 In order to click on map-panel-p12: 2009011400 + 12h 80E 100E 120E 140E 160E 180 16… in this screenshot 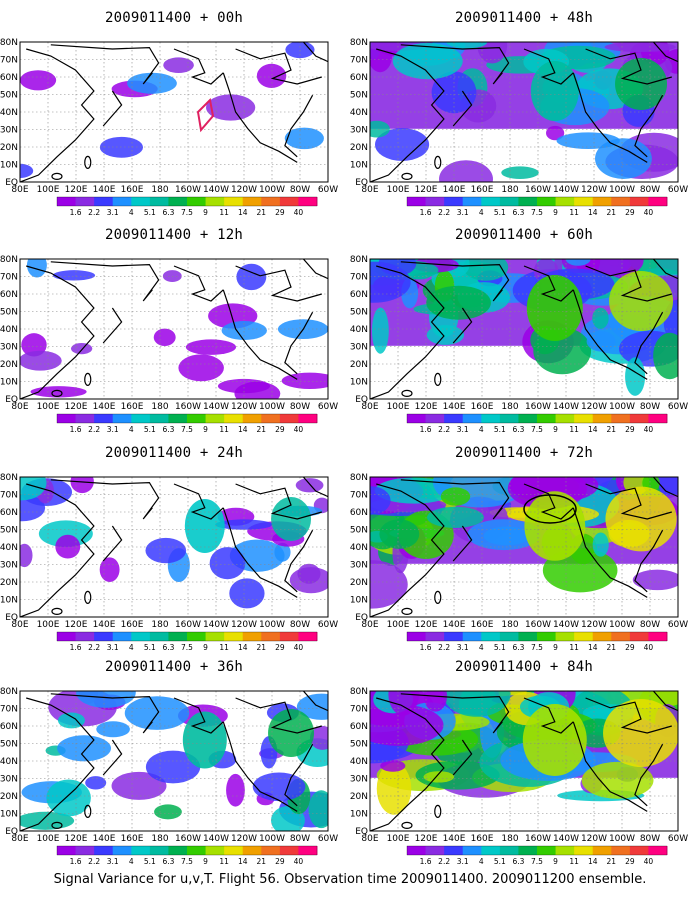, I will do `click(169, 330)`.